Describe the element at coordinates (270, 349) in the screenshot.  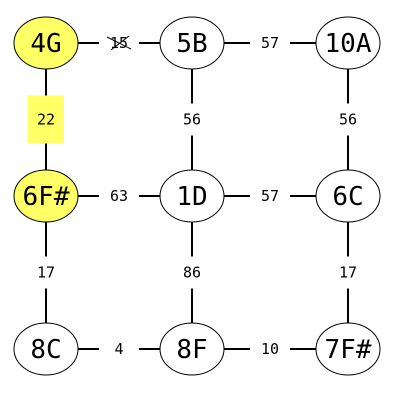
I see `edge-8f-7f-sharp-weight: 10` at that location.